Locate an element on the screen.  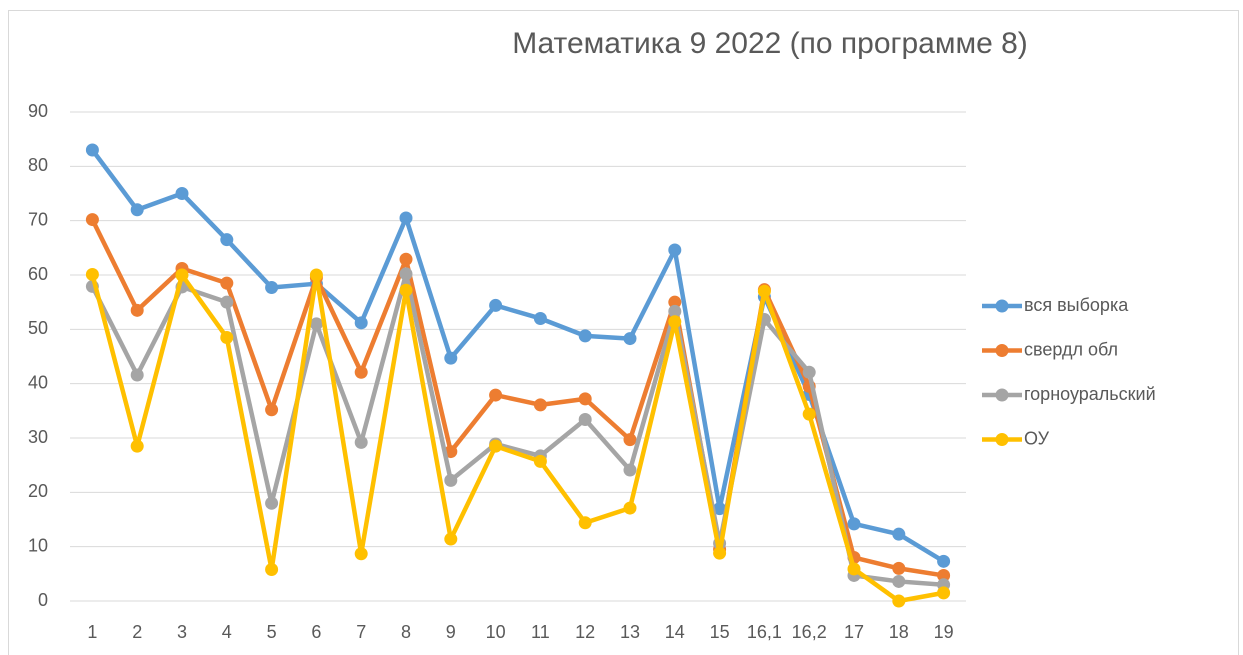
x-tick-label: 15 is located at coordinates (720, 632).